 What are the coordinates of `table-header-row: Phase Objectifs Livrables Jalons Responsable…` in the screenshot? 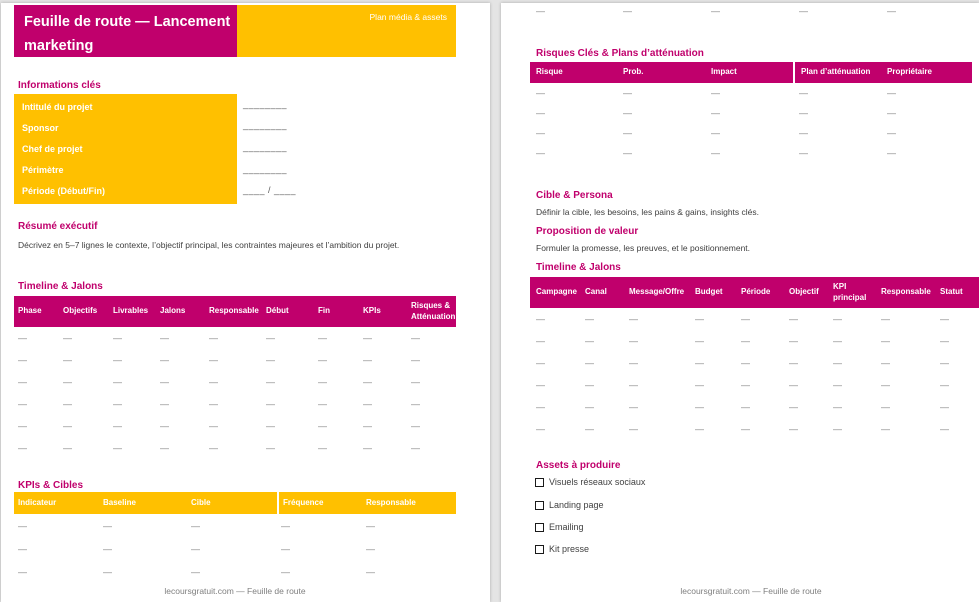 It's located at (235, 311).